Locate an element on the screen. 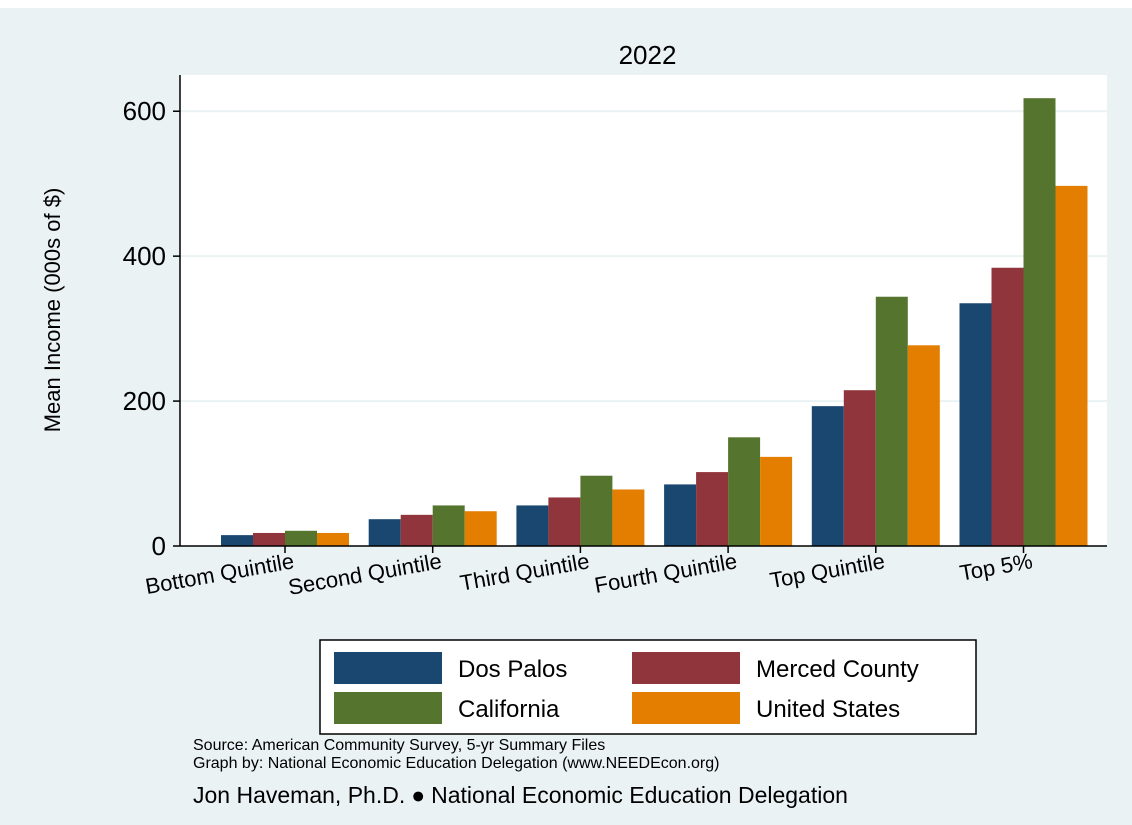  author-name: Jon Haveman, Ph.D. is located at coordinates (299, 795).